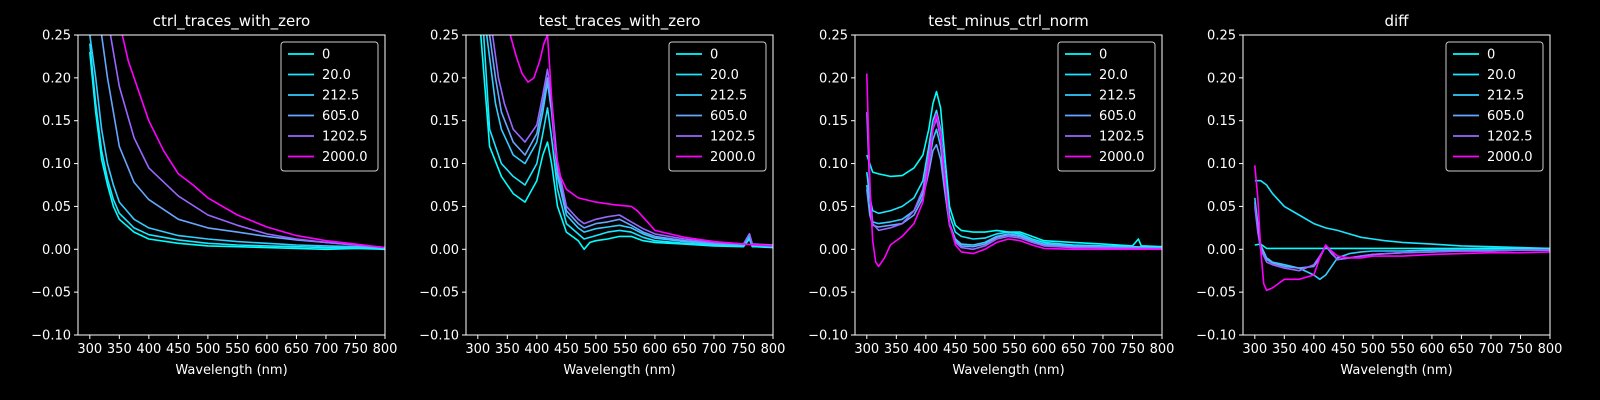  Describe the element at coordinates (1505, 96) in the screenshot. I see `legend-label-3-2: 212.5` at that location.